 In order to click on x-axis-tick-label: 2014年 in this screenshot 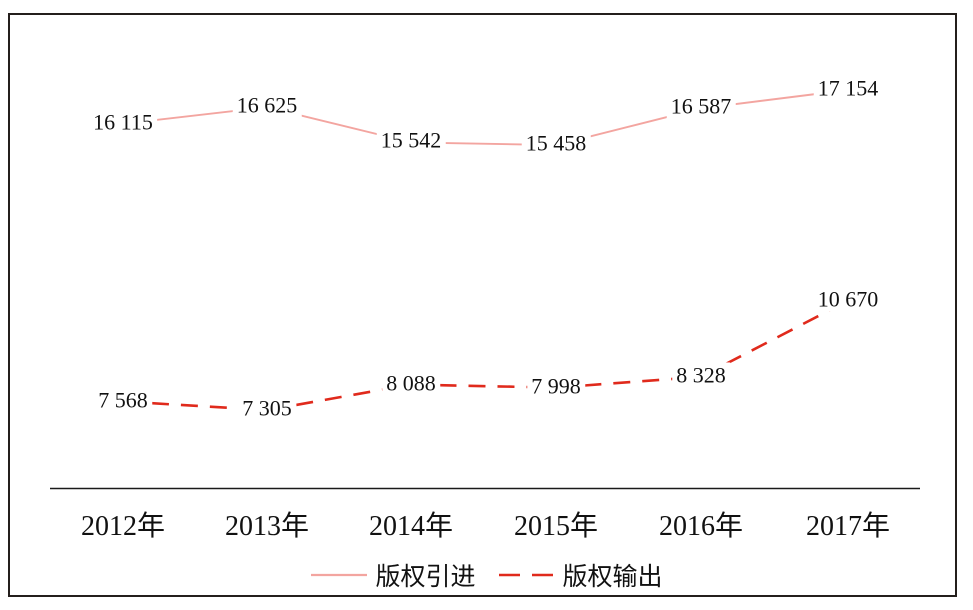, I will do `click(411, 526)`.